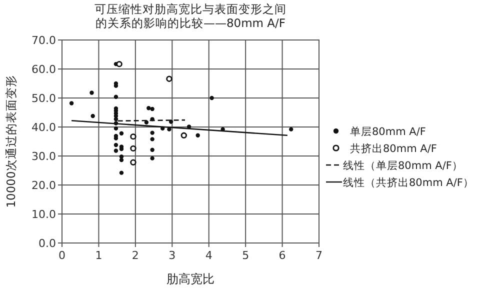 Image resolution: width=493 pixels, height=291 pixels. Describe the element at coordinates (246, 255) in the screenshot. I see `x-tick-label: 5` at that location.